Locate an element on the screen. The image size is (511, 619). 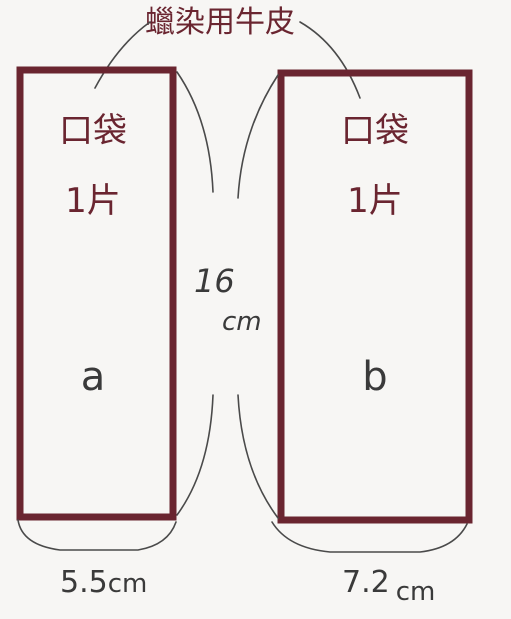
title-leader-left is located at coordinates (122, 55).